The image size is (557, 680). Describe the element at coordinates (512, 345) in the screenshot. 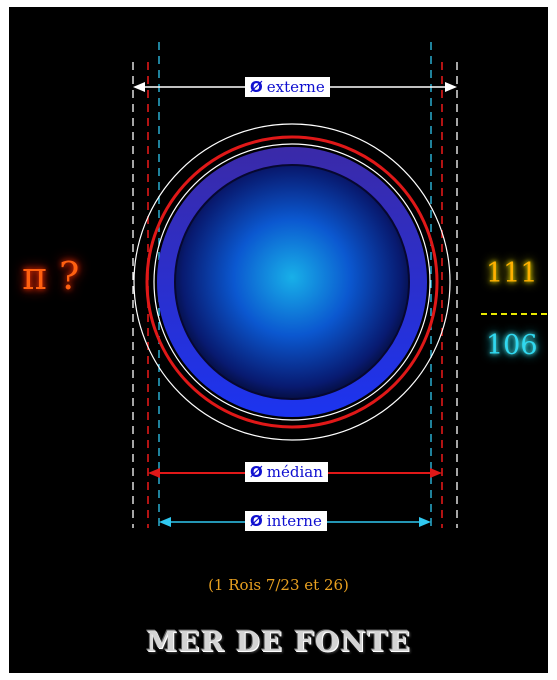

I see `fraction-denominator: 106` at that location.